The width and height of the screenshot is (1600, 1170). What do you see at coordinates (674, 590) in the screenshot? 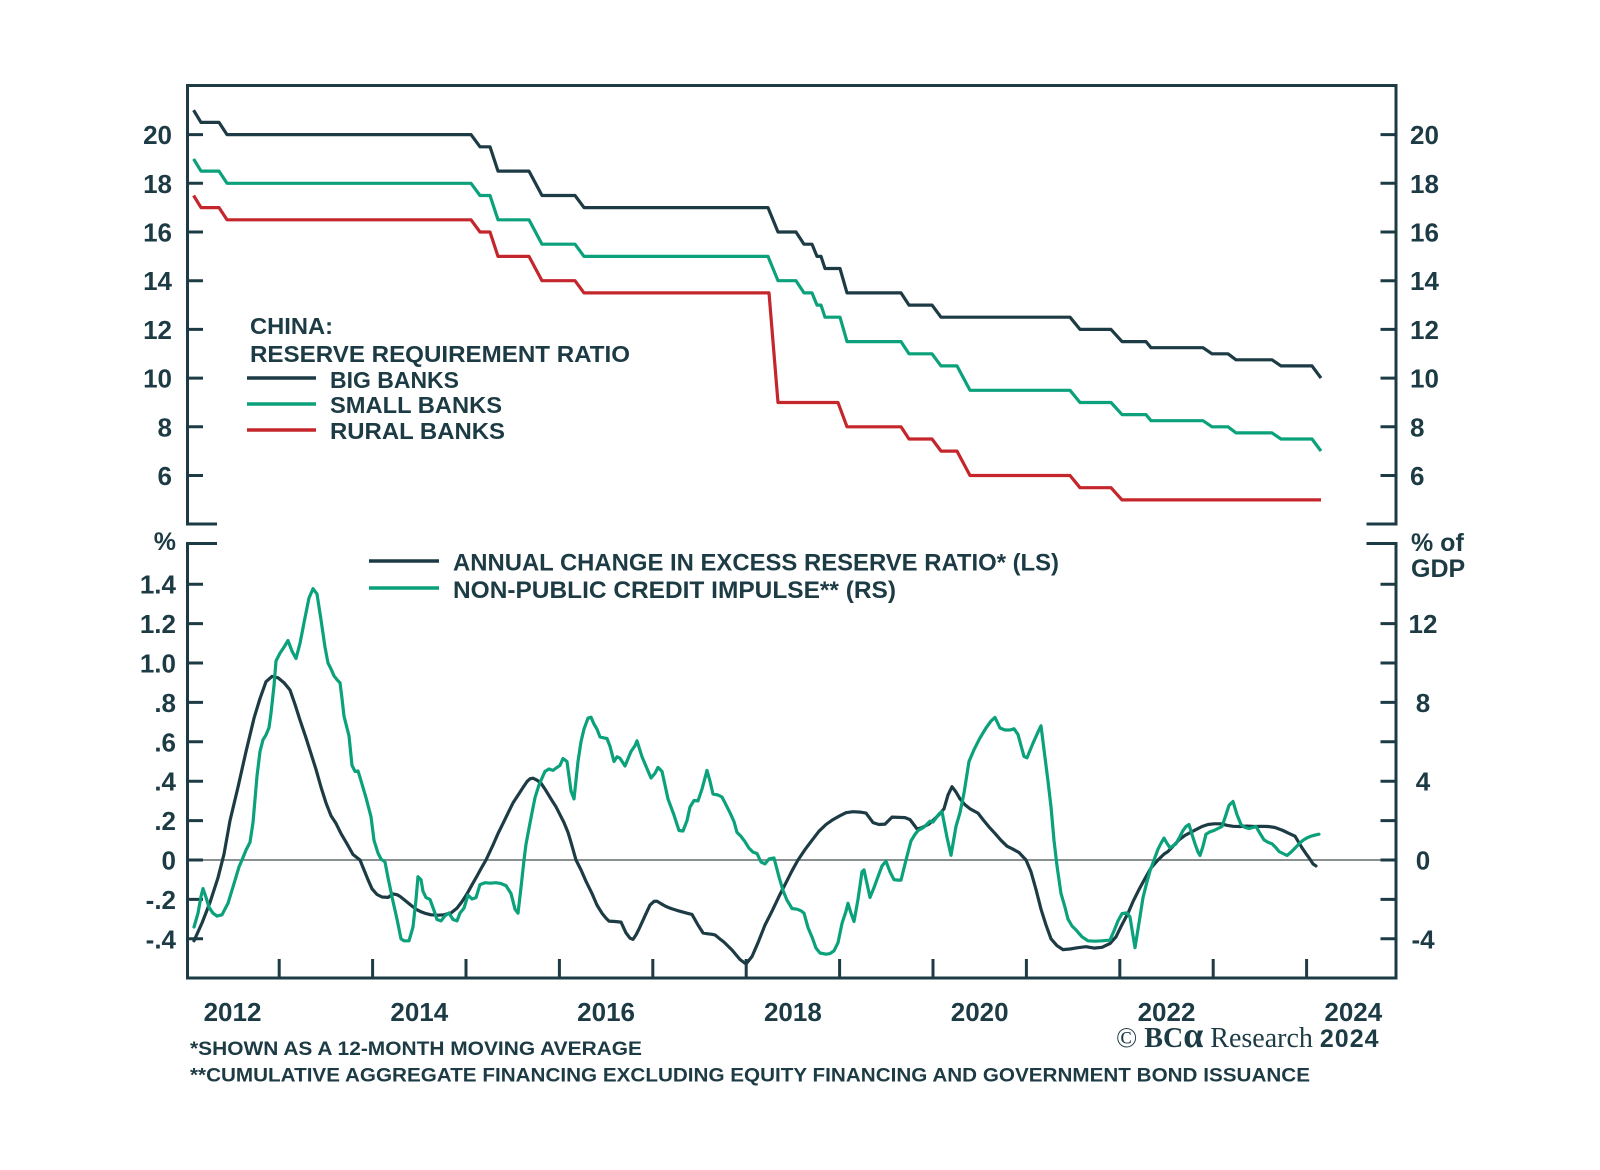
I see `svg-text:NON-PUBLIC CREDIT IMPULSE** (R: NON-PUBLIC CREDIT IMPULSE** (RS)` at bounding box center [674, 590].